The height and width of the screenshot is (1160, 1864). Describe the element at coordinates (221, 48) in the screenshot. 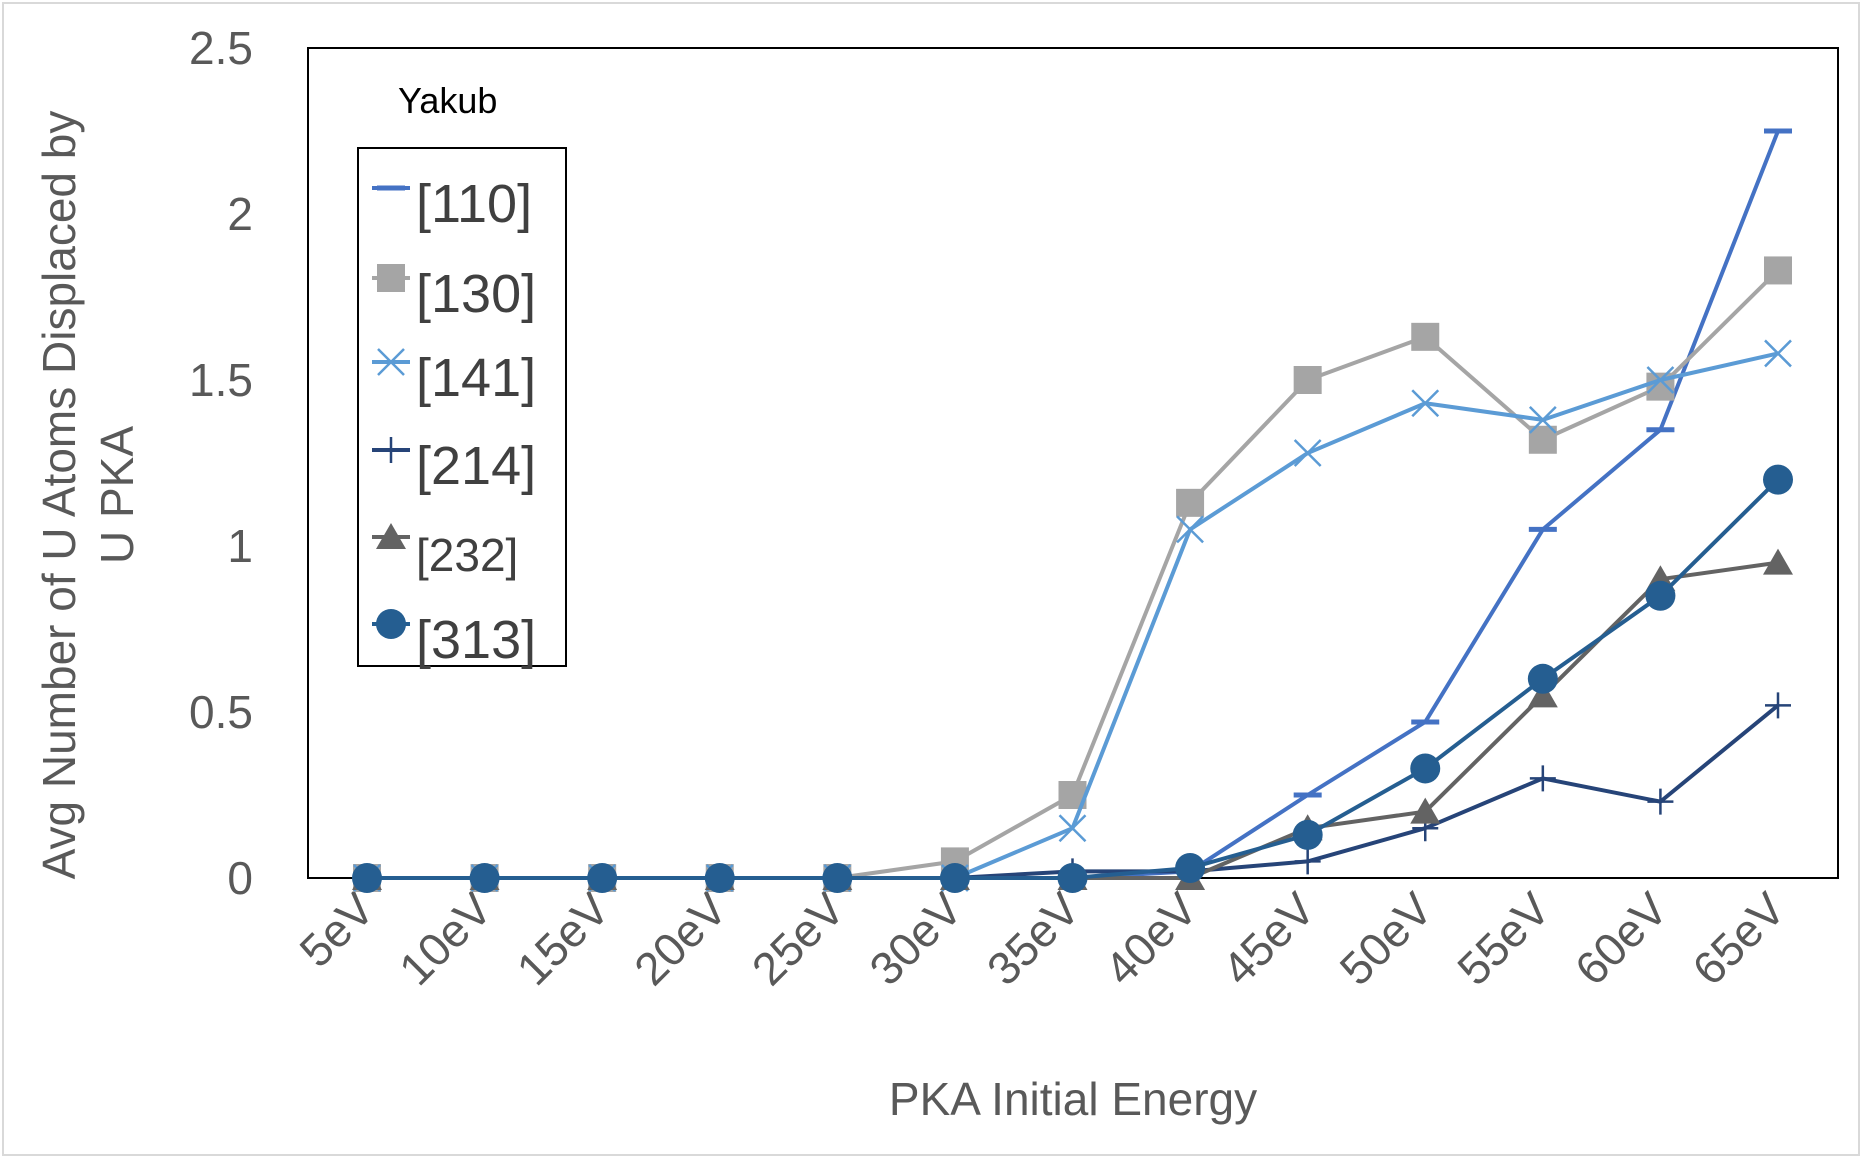

I see `y-tick-label: 2.5` at that location.